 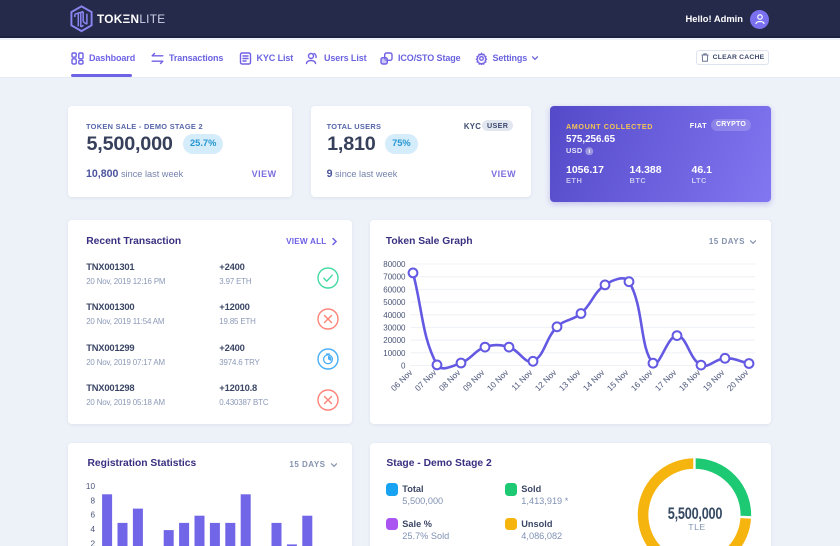 I want to click on svg-text: 14 Nov, so click(x=594, y=380).